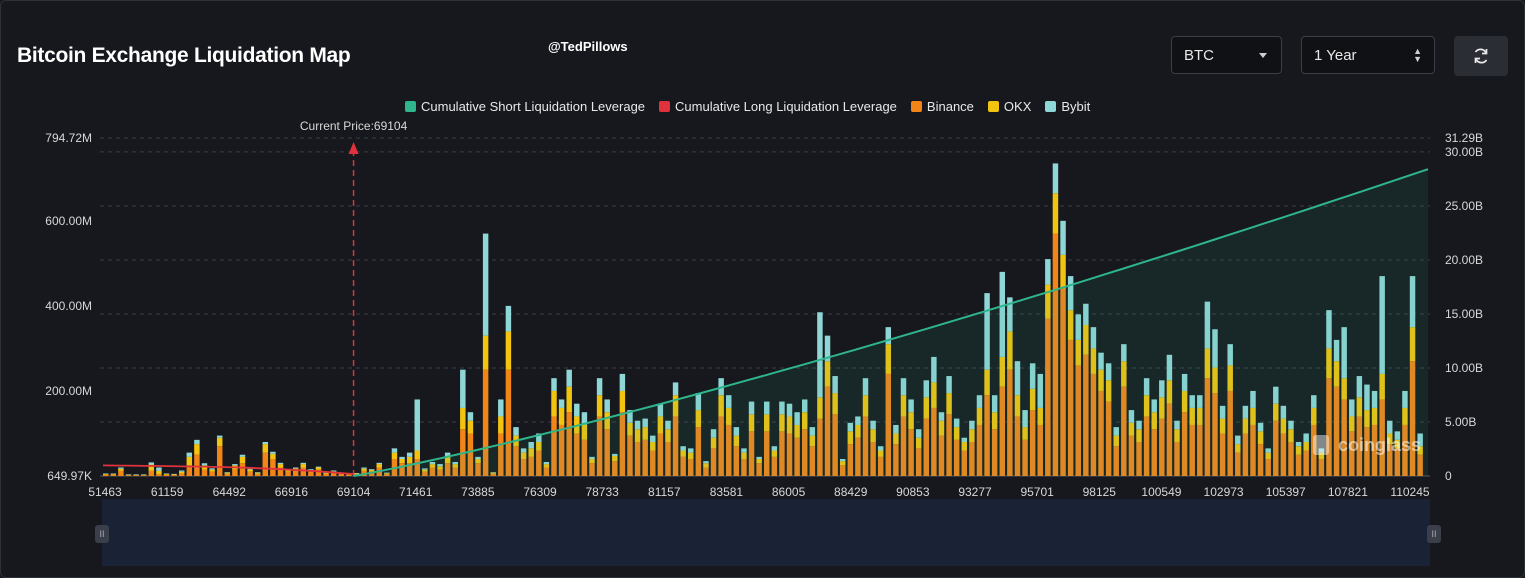 The image size is (1525, 578). Describe the element at coordinates (1434, 534) in the screenshot. I see `slider-handle-right: II` at that location.